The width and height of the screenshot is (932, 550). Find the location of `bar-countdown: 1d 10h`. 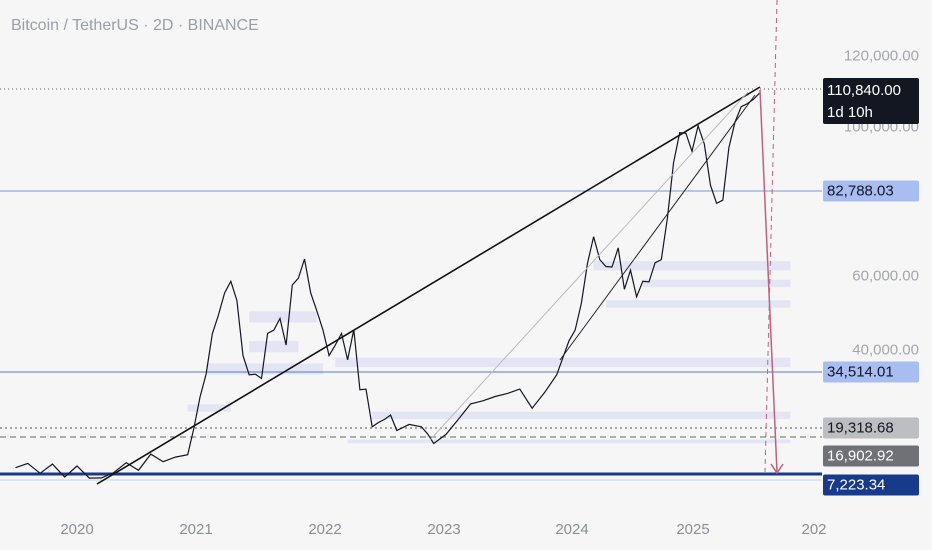

bar-countdown: 1d 10h is located at coordinates (850, 112).